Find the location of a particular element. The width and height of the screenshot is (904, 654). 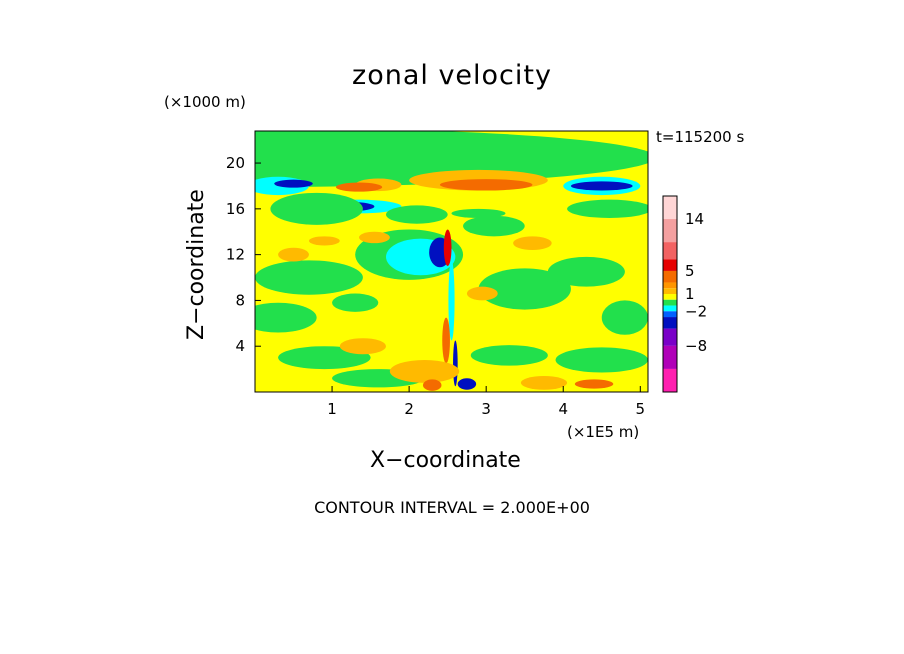

x-tick-label: 3 is located at coordinates (486, 409).